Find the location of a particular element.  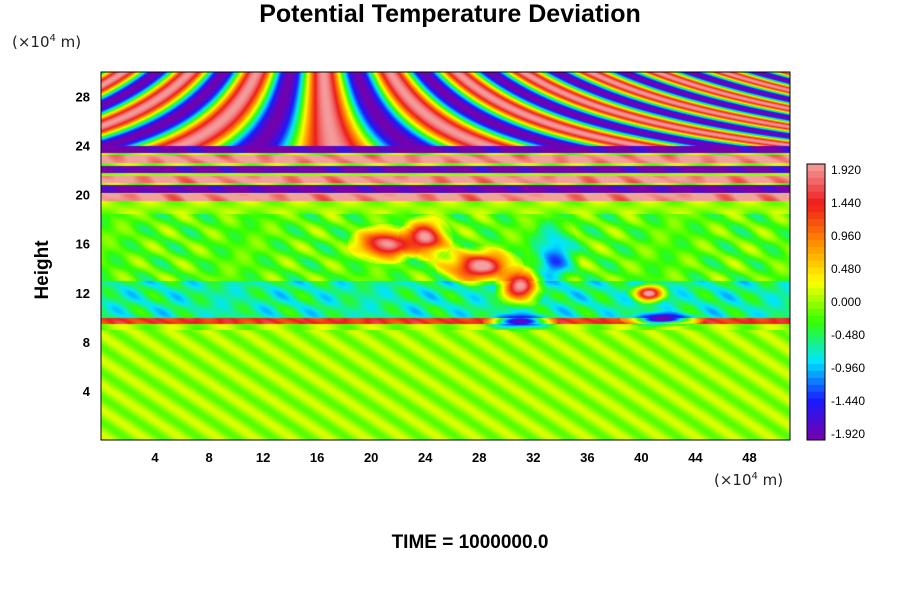

x-tick-label: 32 is located at coordinates (533, 457).